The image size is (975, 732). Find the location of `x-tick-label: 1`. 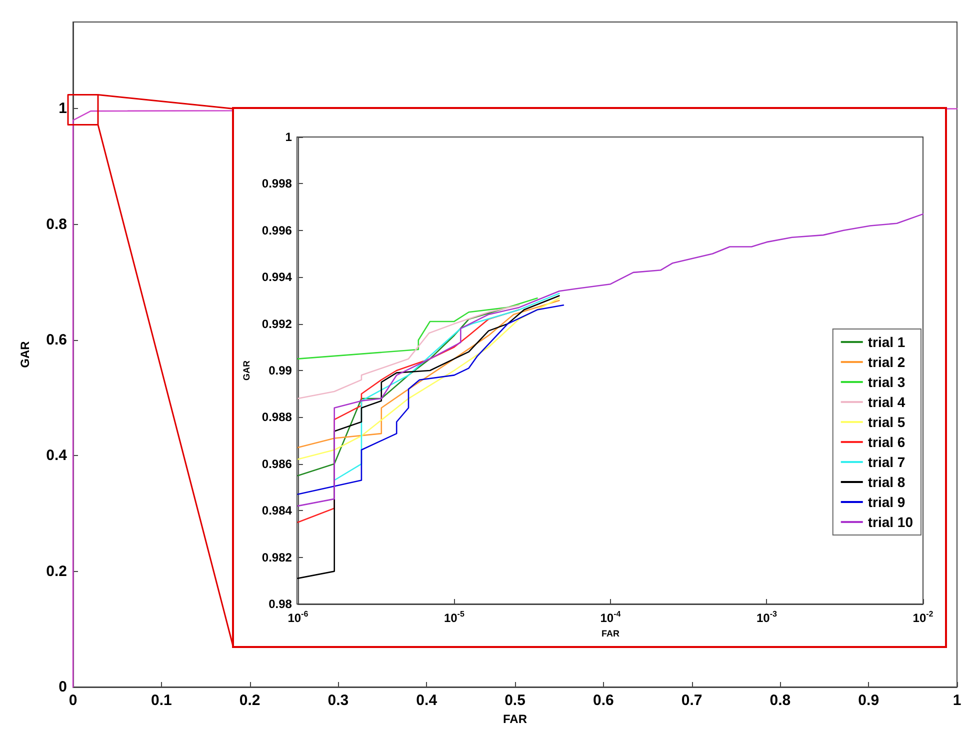

x-tick-label: 1 is located at coordinates (957, 700).